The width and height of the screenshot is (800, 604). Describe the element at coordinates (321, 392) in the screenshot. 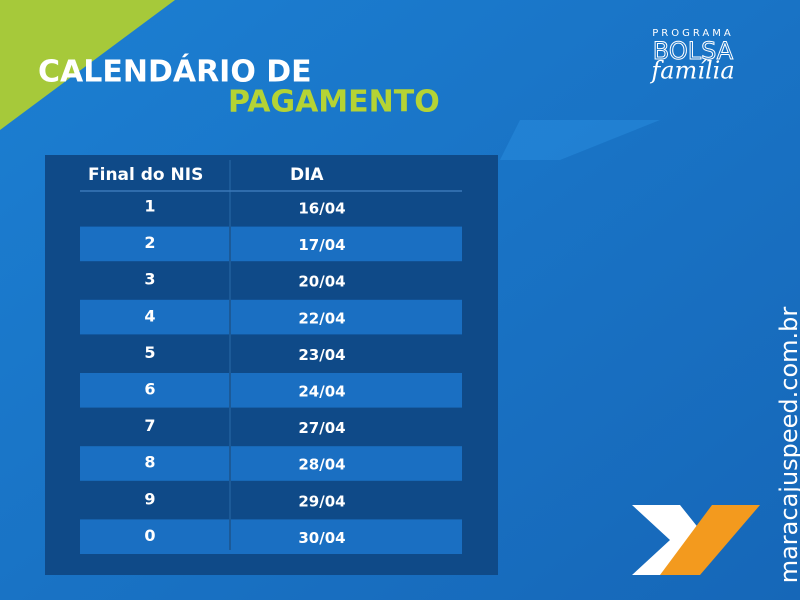

I see `day-cell: 24/04` at that location.